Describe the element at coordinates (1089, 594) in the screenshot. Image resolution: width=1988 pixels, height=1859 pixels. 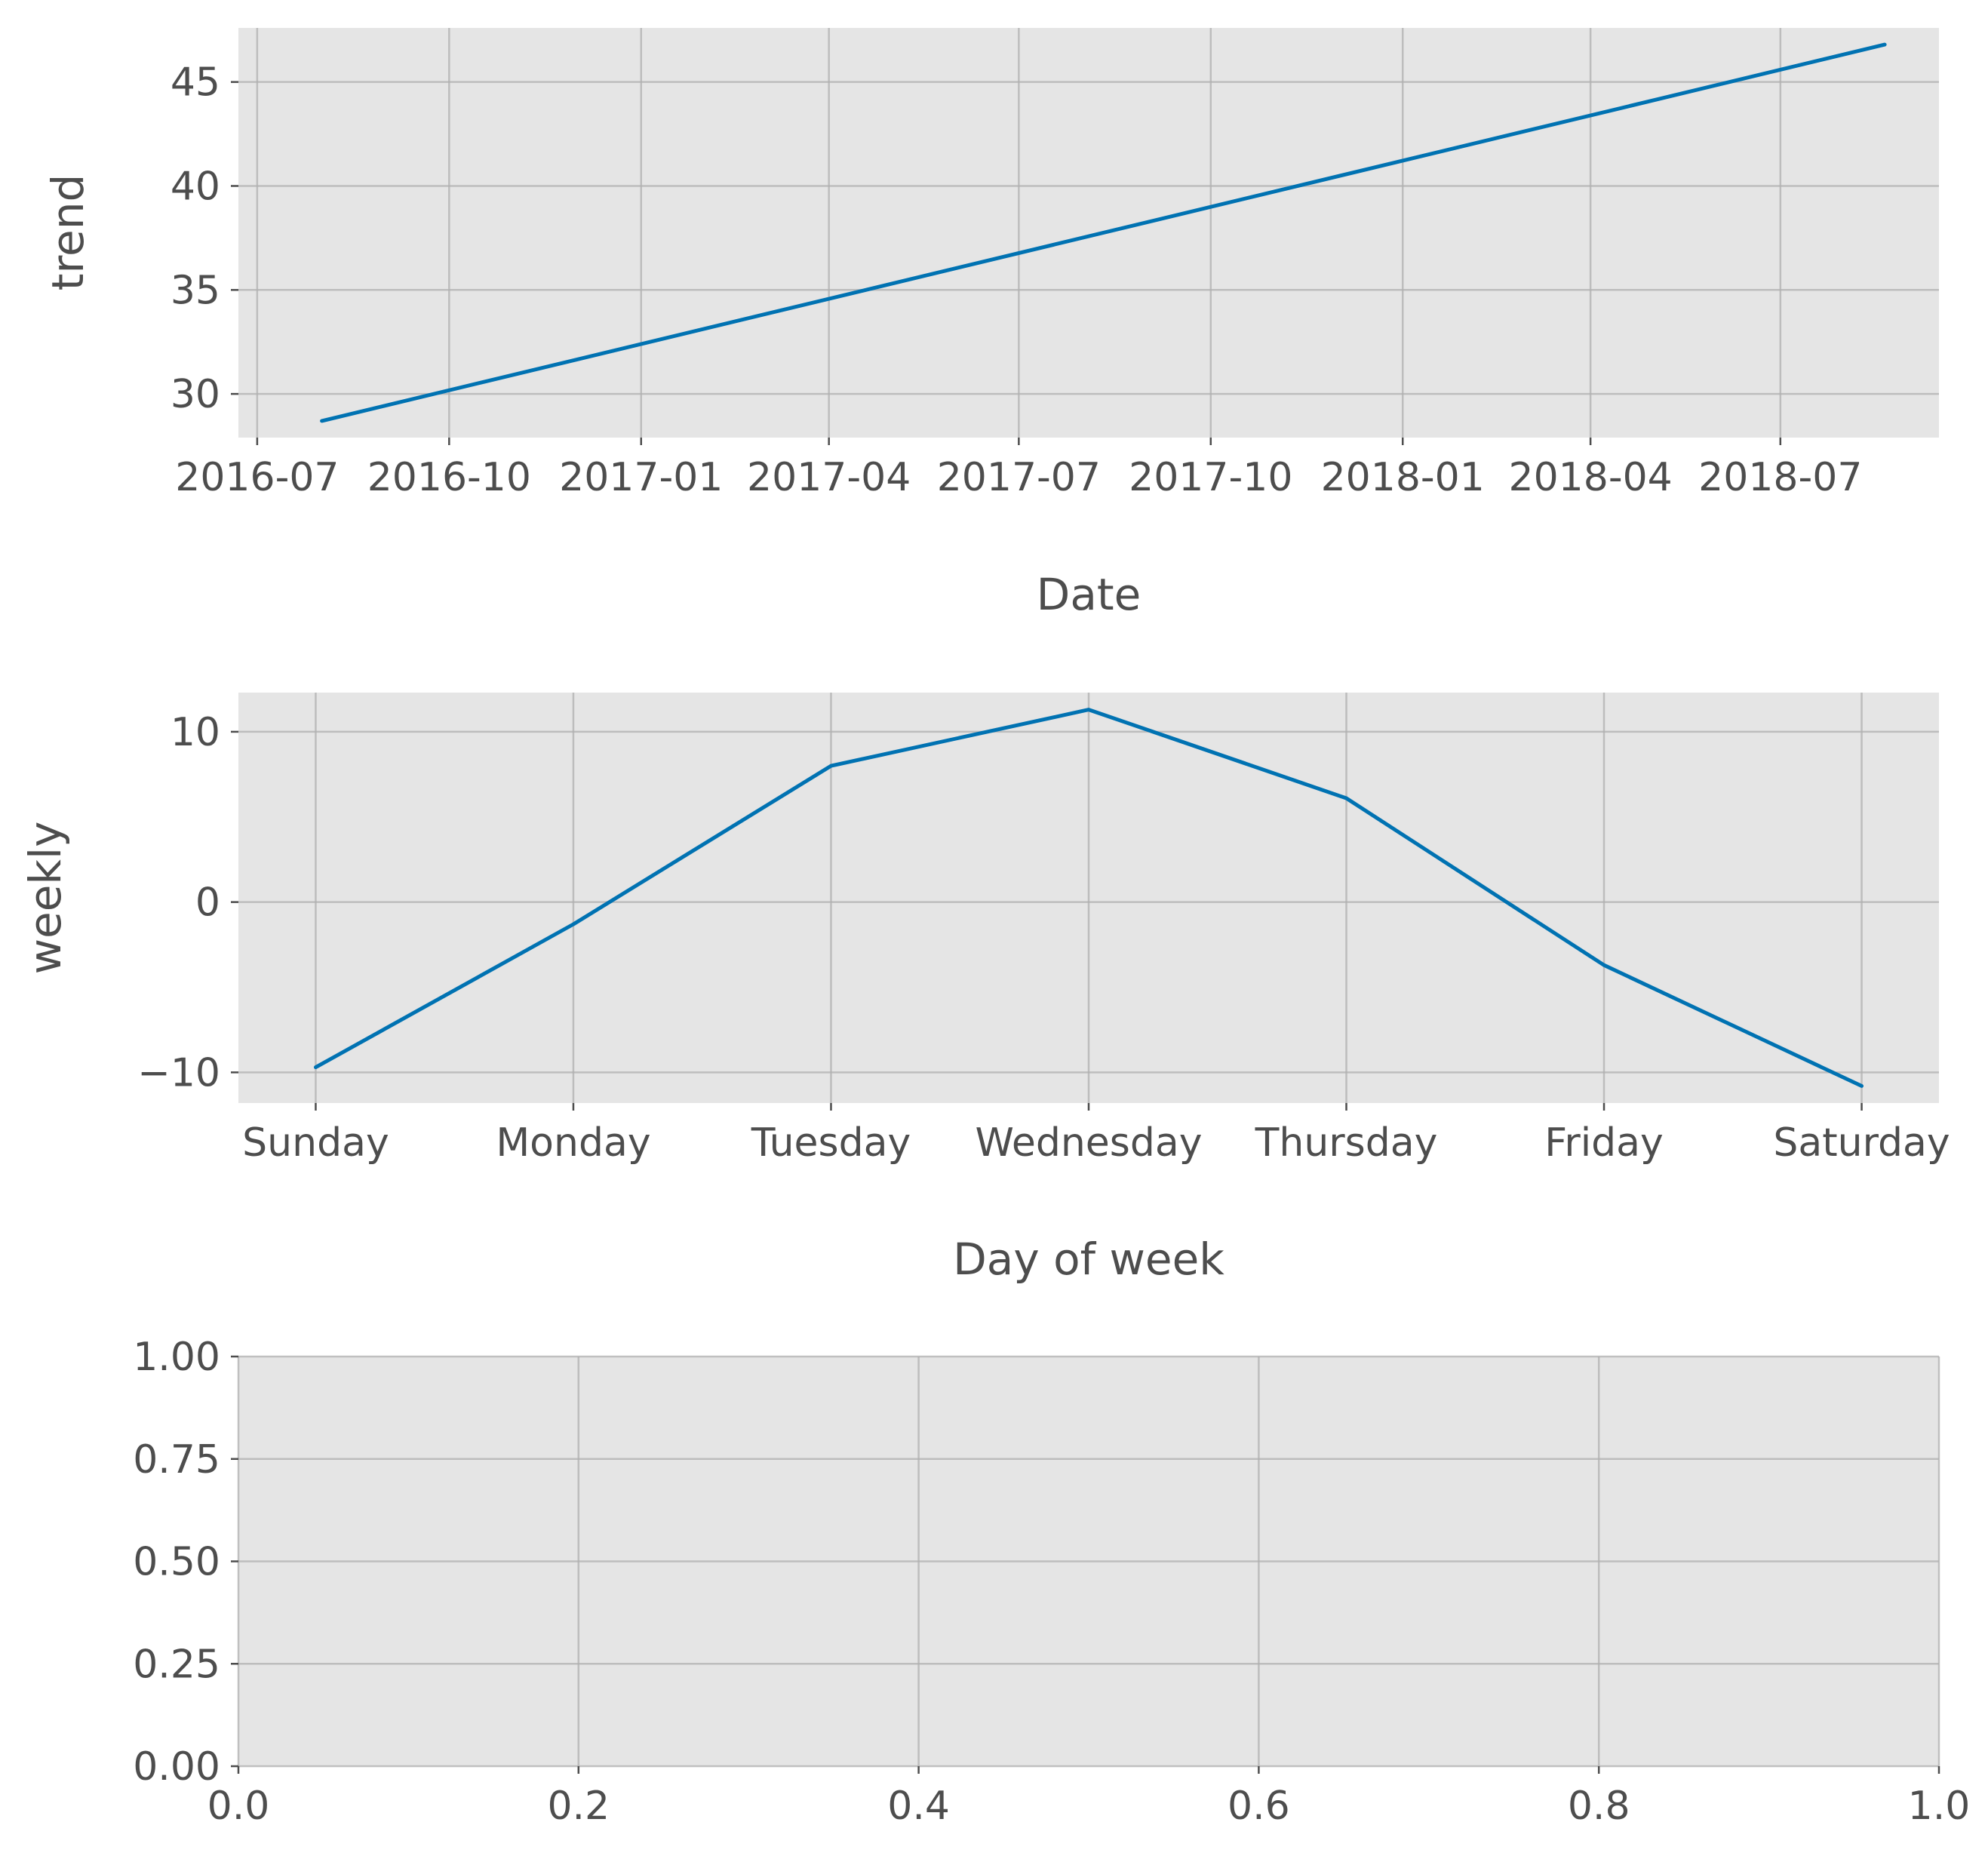
I see `trend-x-axis-label: Date` at that location.